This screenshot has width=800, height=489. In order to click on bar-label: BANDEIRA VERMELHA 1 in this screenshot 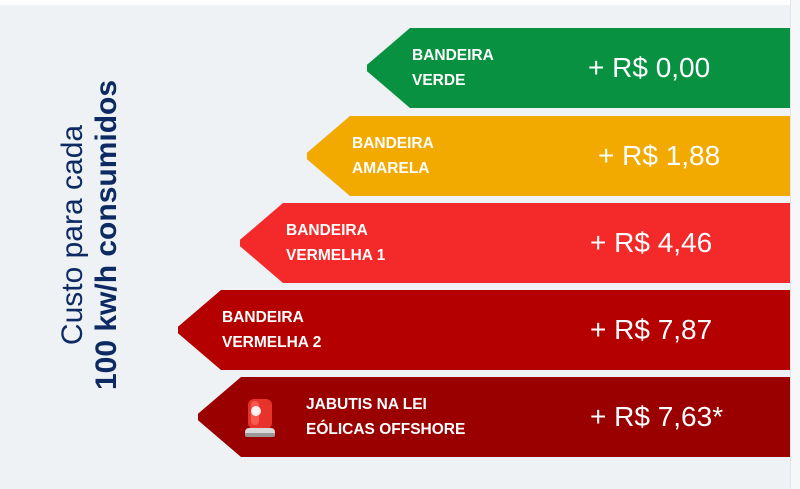, I will do `click(335, 243)`.